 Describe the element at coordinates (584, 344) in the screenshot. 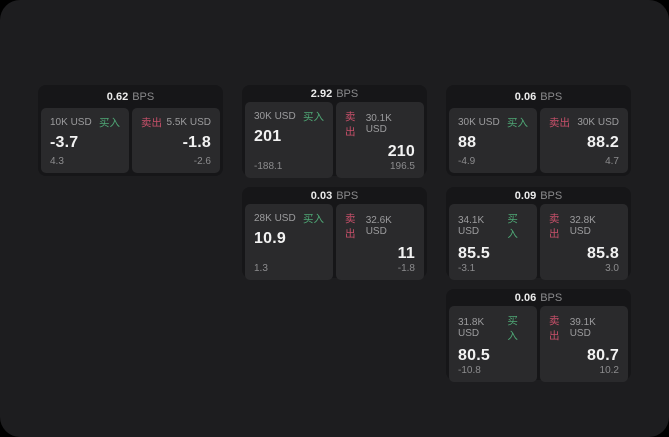

I see `sell-tile: 卖出 39.1K USD 80.7 10.2` at that location.